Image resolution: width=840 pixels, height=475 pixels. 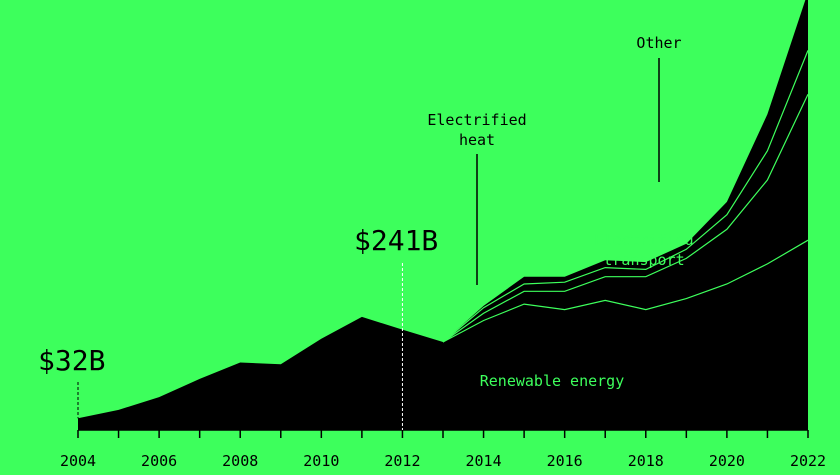 I want to click on x-tick-label-2016: 2016, so click(x=565, y=461).